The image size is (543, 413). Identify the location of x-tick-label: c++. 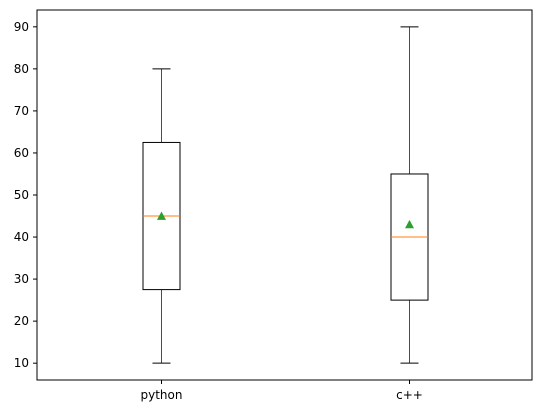
(409, 395).